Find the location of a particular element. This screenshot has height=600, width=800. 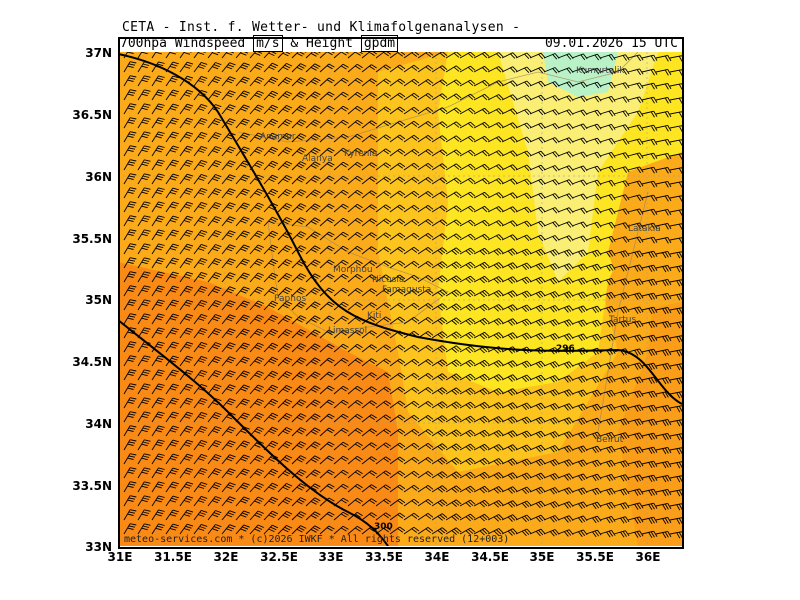

city-label: Paphos is located at coordinates (290, 299).